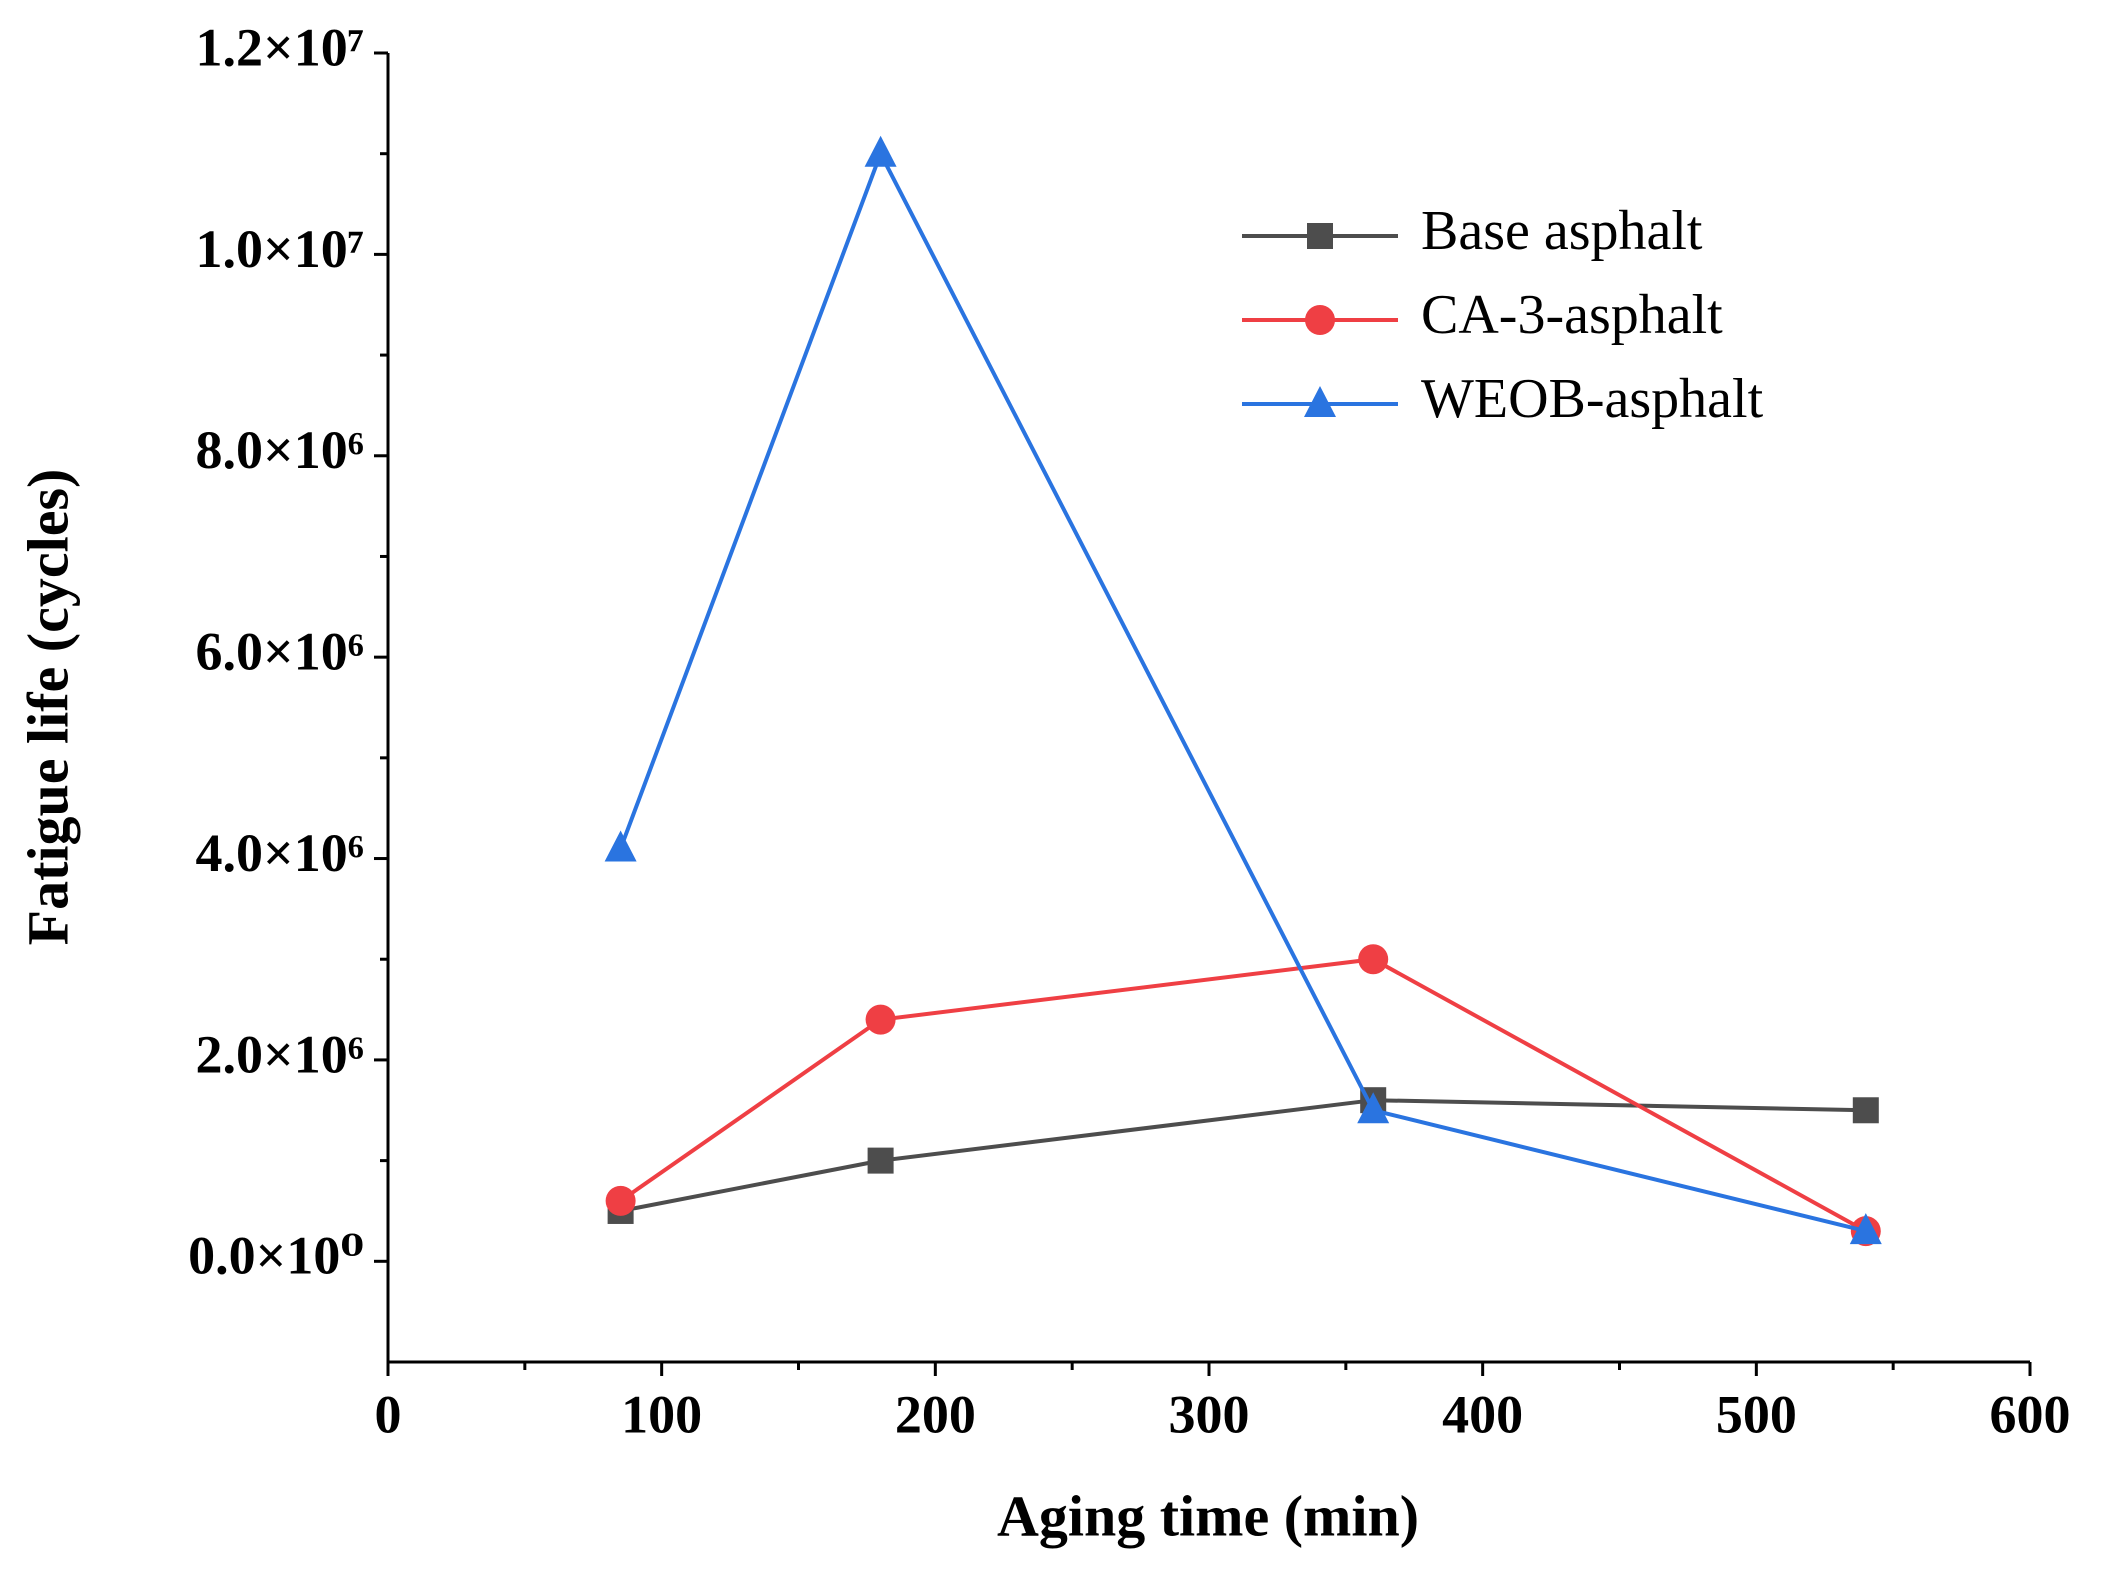 This screenshot has height=1586, width=2102. I want to click on y-tick-label: 8.0×10⁶, so click(280, 450).